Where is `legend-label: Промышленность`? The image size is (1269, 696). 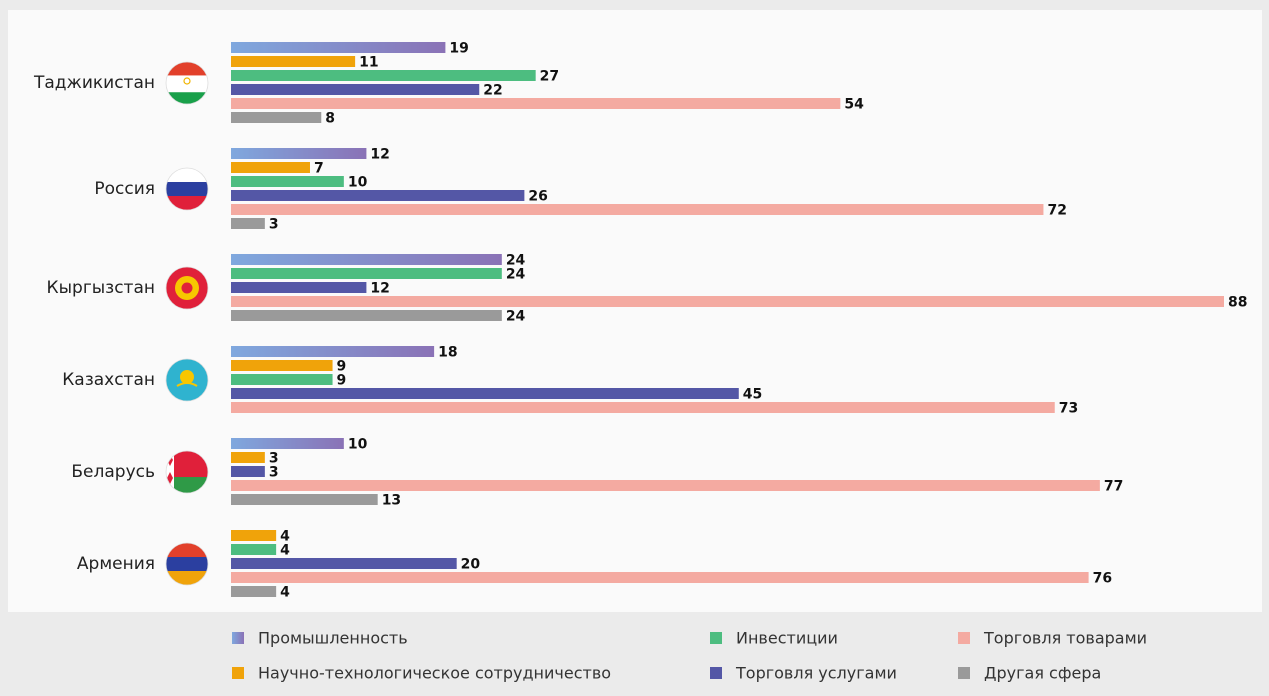 legend-label: Промышленность is located at coordinates (333, 638).